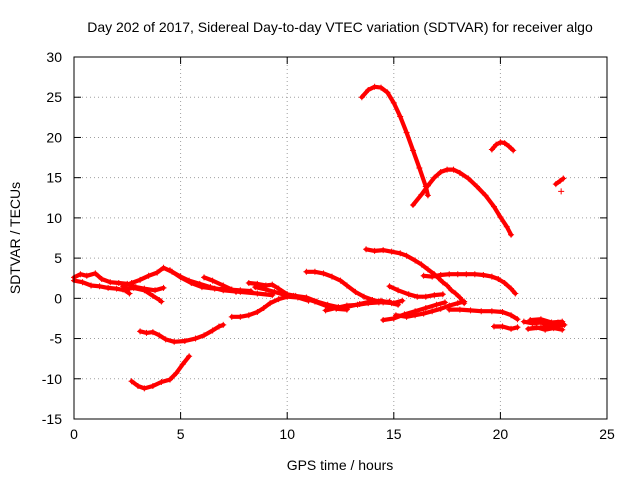  What do you see at coordinates (58, 258) in the screenshot?
I see `y-tick-label: 5` at bounding box center [58, 258].